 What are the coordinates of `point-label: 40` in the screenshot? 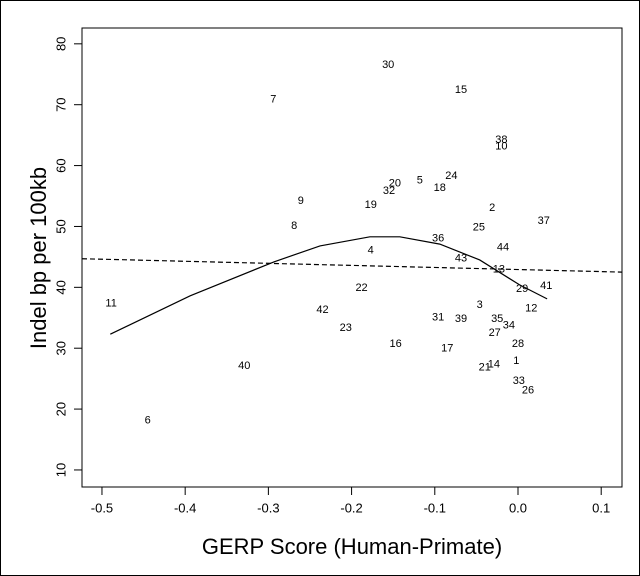 It's located at (244, 366).